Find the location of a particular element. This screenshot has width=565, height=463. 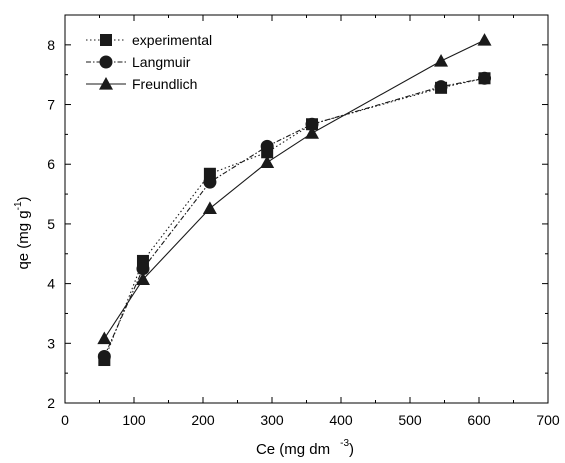

y-axis-title-sup: -1 is located at coordinates (18, 205).